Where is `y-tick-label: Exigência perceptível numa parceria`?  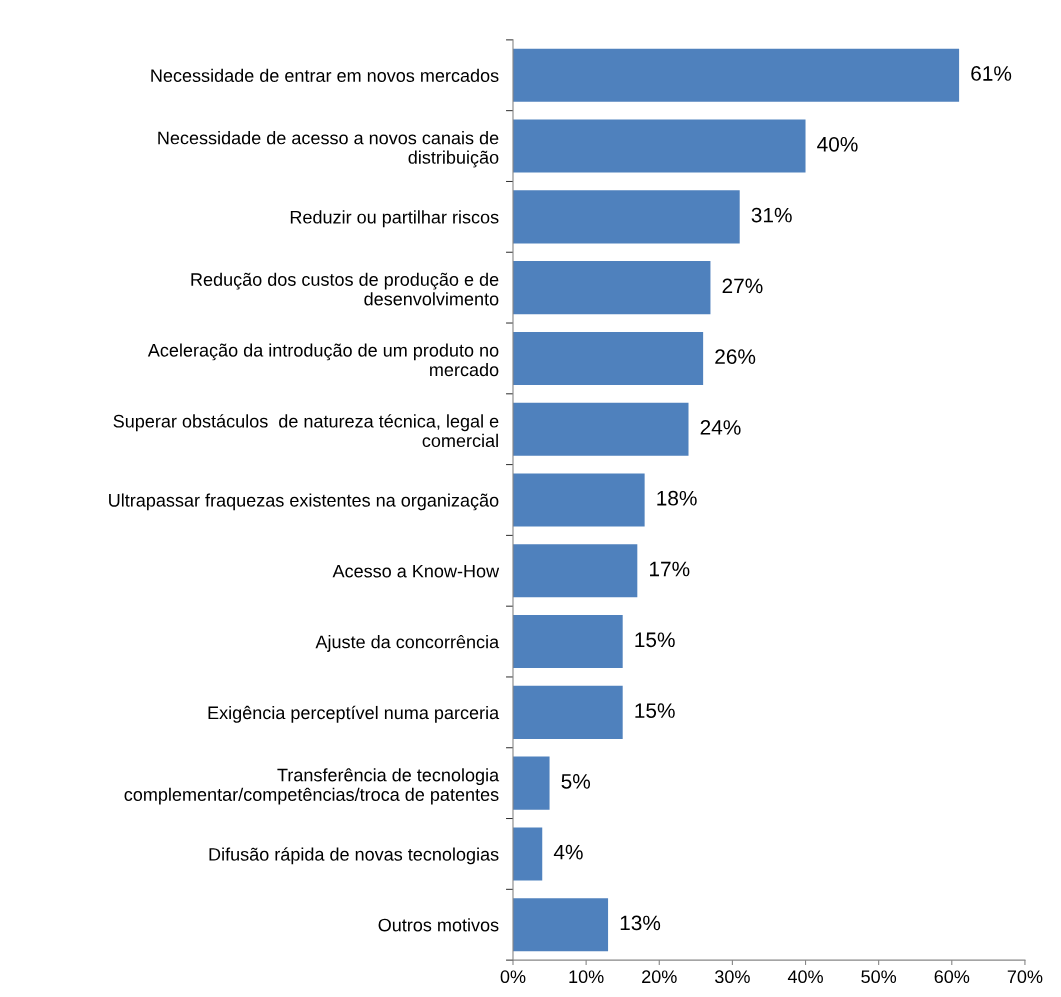 y-tick-label: Exigência perceptível numa parceria is located at coordinates (354, 714).